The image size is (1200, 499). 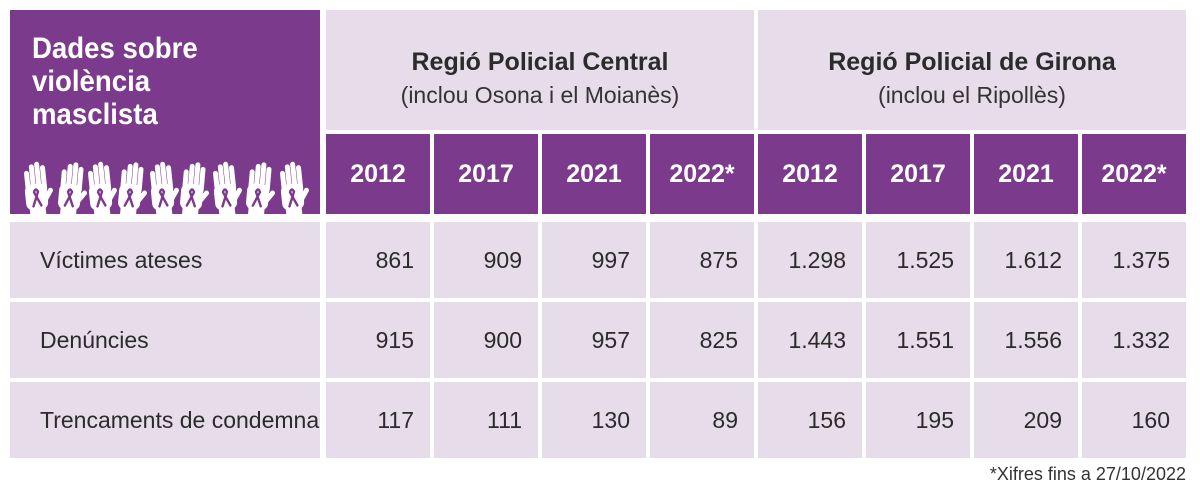 I want to click on table-cell-value: 195, so click(x=918, y=420).